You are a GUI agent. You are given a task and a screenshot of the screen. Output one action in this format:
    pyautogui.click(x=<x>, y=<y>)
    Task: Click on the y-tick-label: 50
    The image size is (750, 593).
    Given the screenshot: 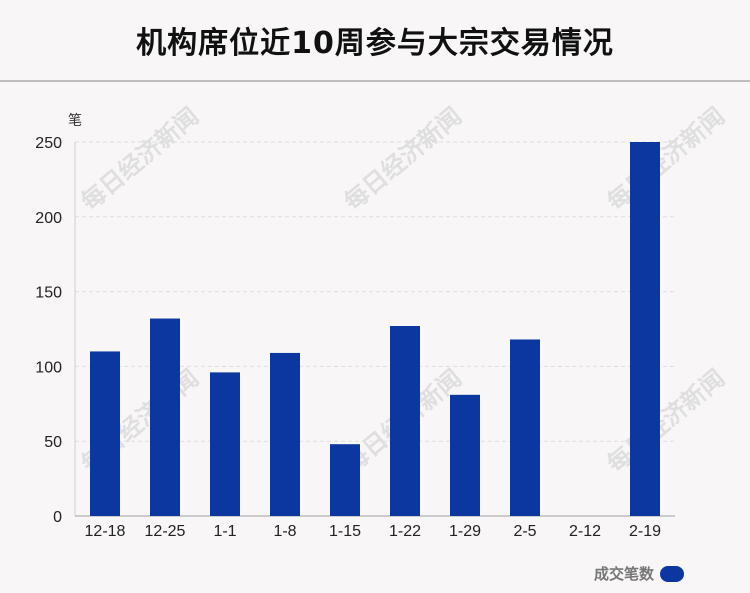 What is the action you would take?
    pyautogui.click(x=53, y=442)
    